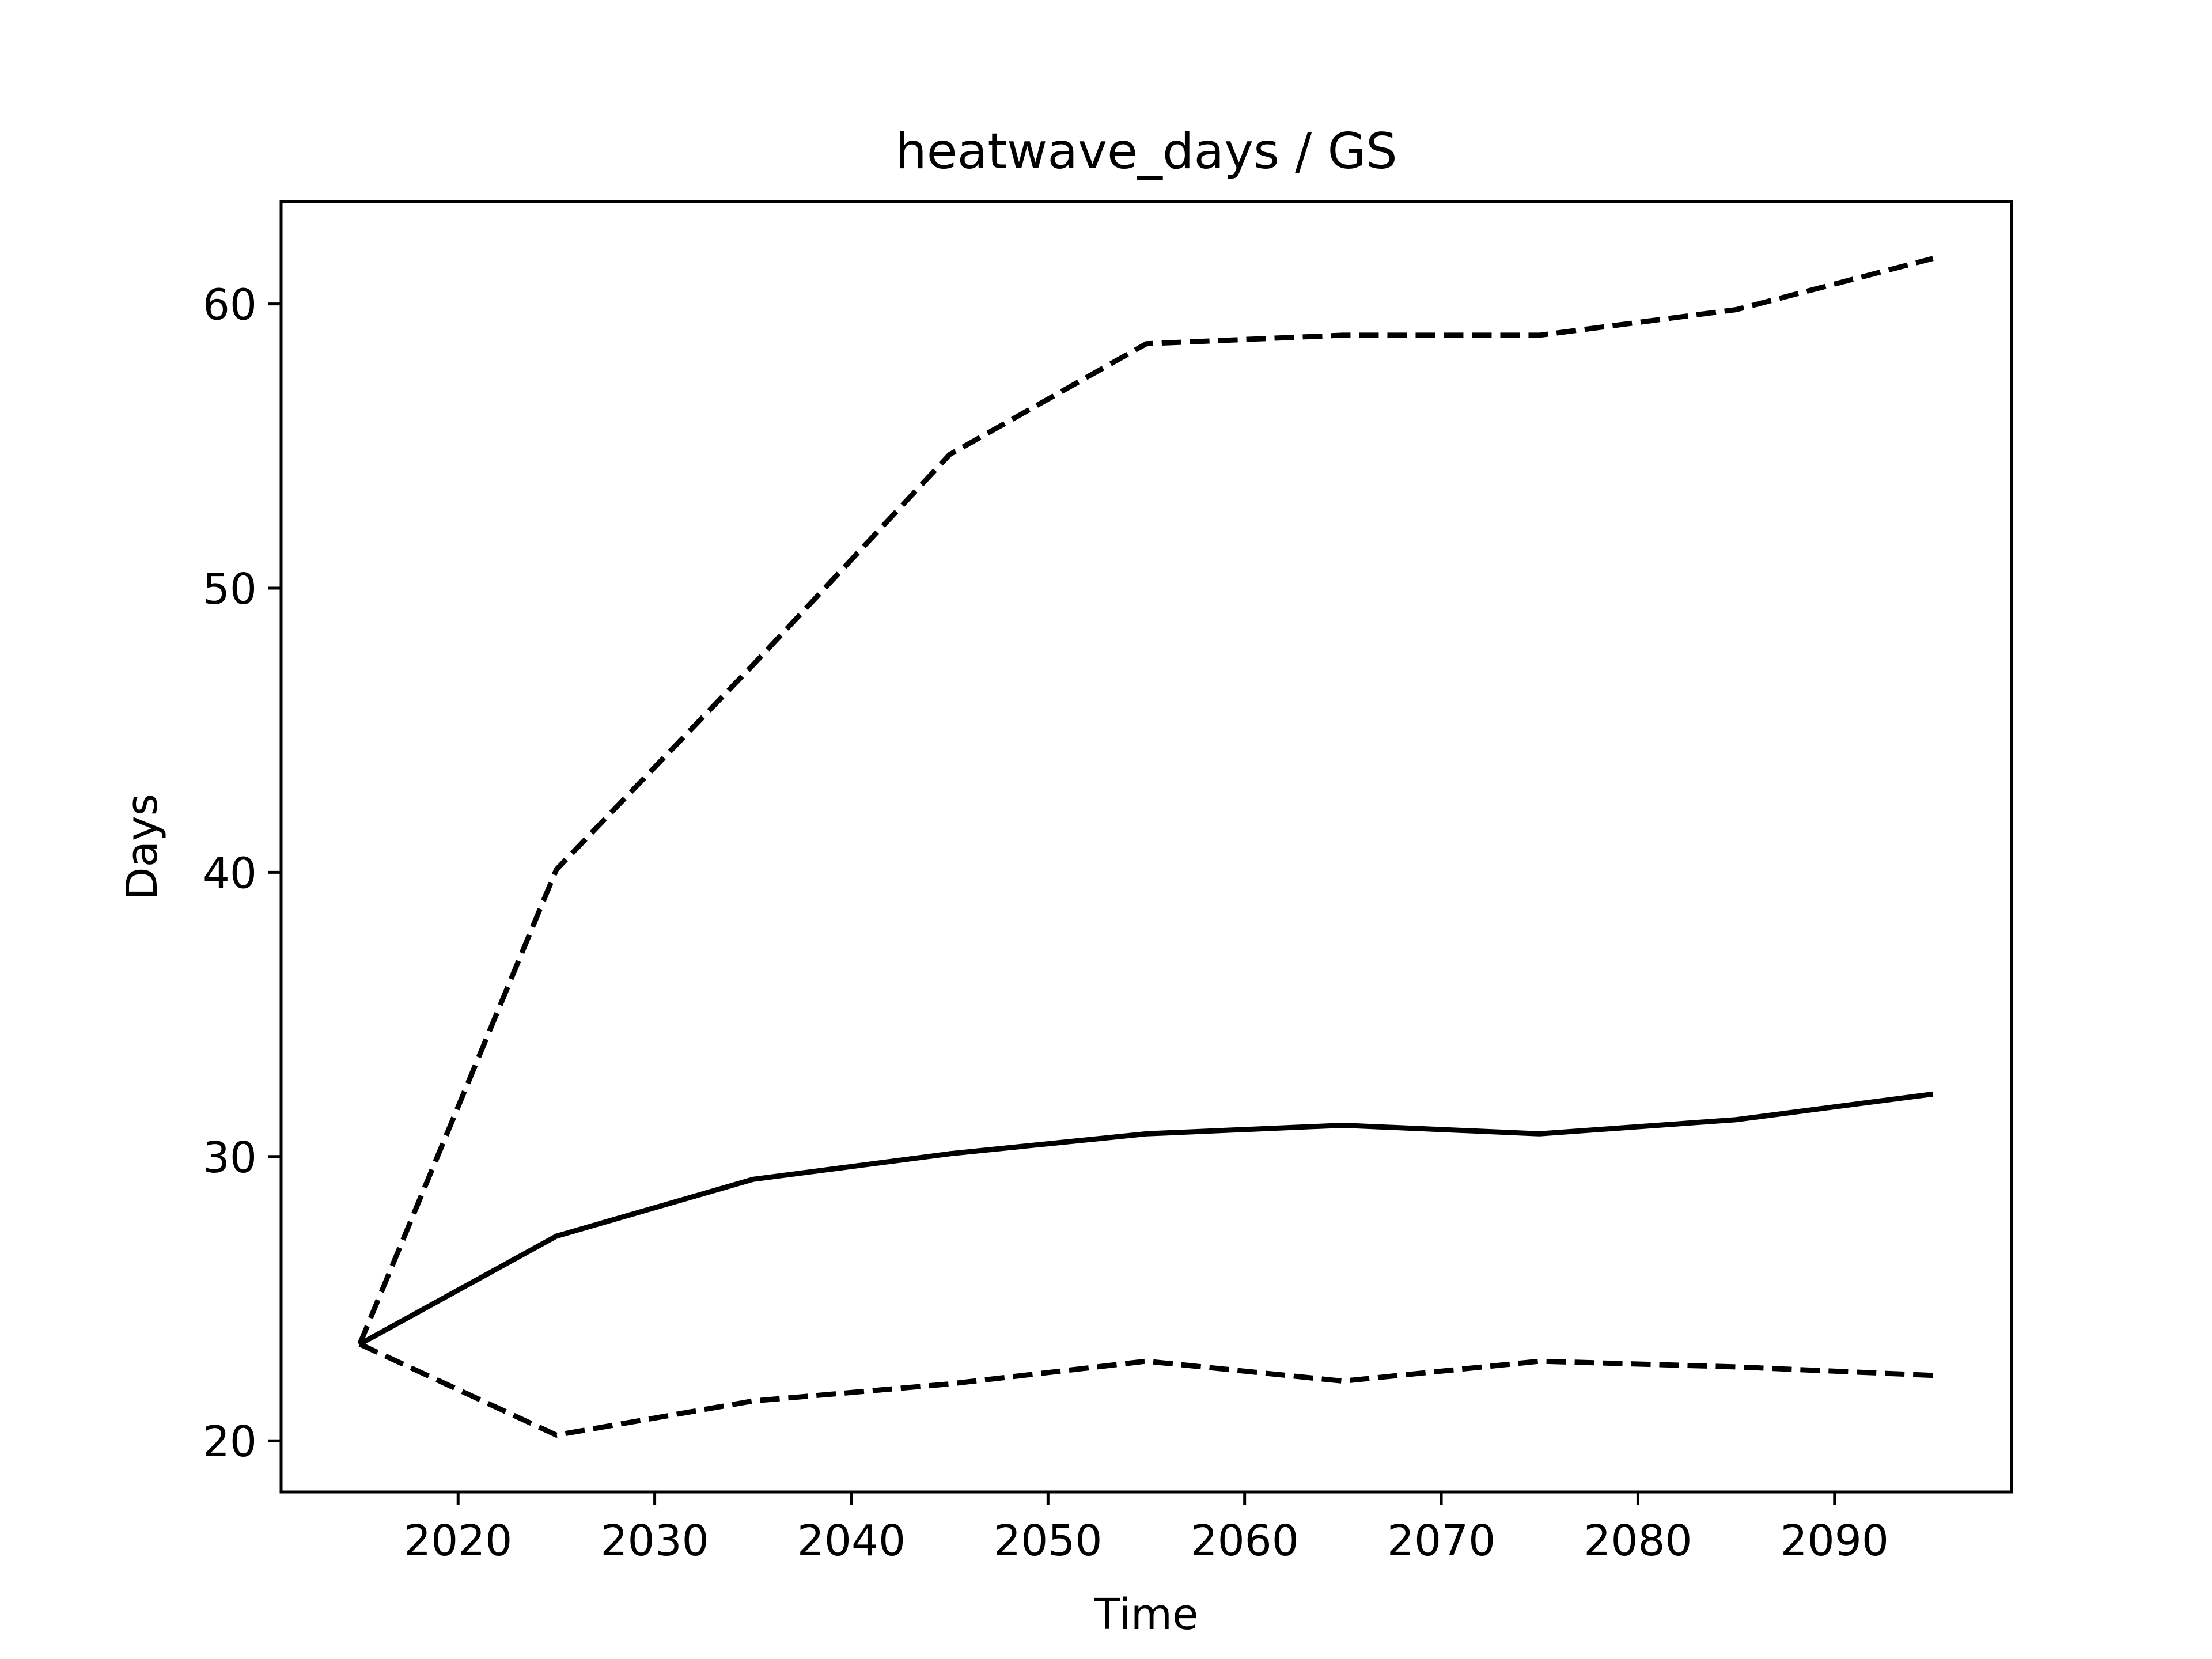 The height and width of the screenshot is (1659, 2212). What do you see at coordinates (230, 1158) in the screenshot?
I see `y-tick-label: 30` at bounding box center [230, 1158].